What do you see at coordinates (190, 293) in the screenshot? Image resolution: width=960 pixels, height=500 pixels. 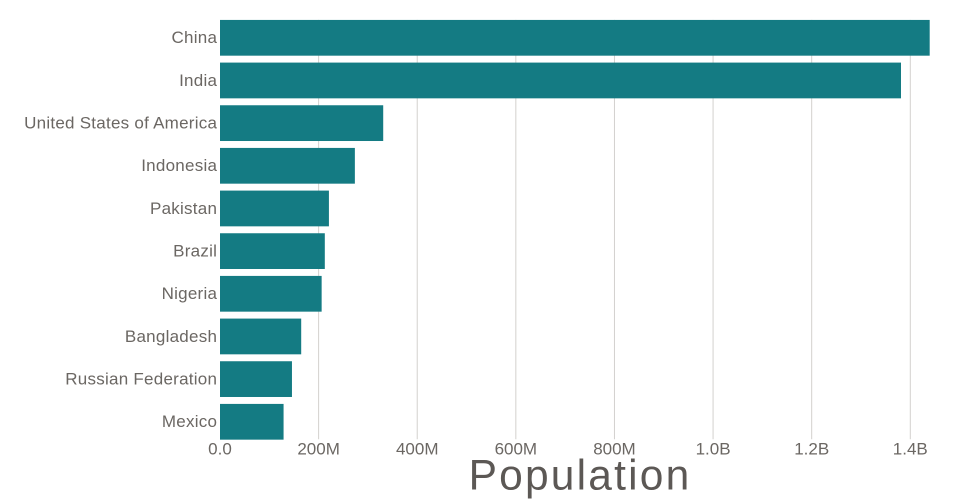 I see `svg-text: Nigeria` at bounding box center [190, 293].